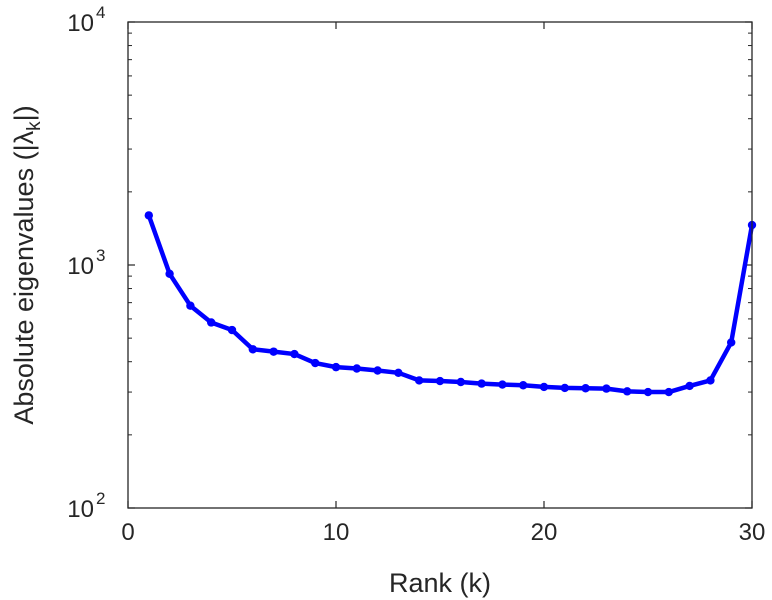 The width and height of the screenshot is (772, 600). I want to click on y-axis-label: Absolute eigenvalues (|λk|), so click(27, 264).